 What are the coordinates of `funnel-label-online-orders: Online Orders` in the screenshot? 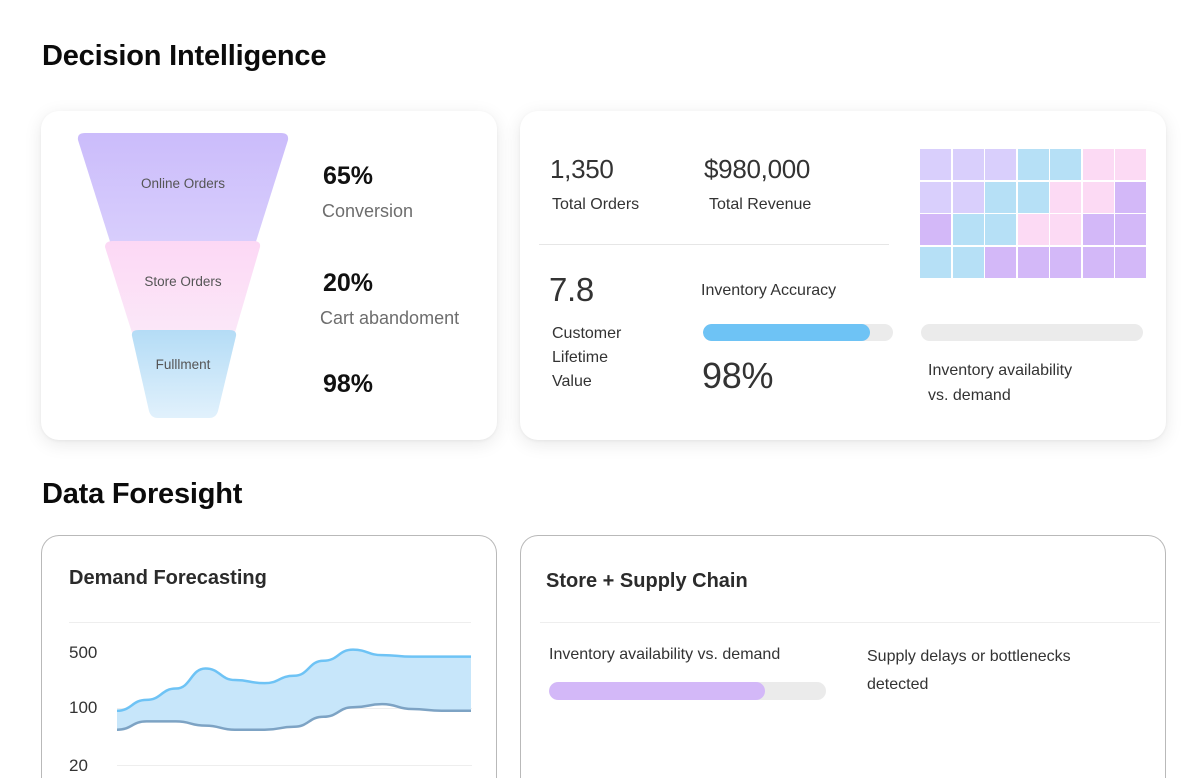 It's located at (183, 183).